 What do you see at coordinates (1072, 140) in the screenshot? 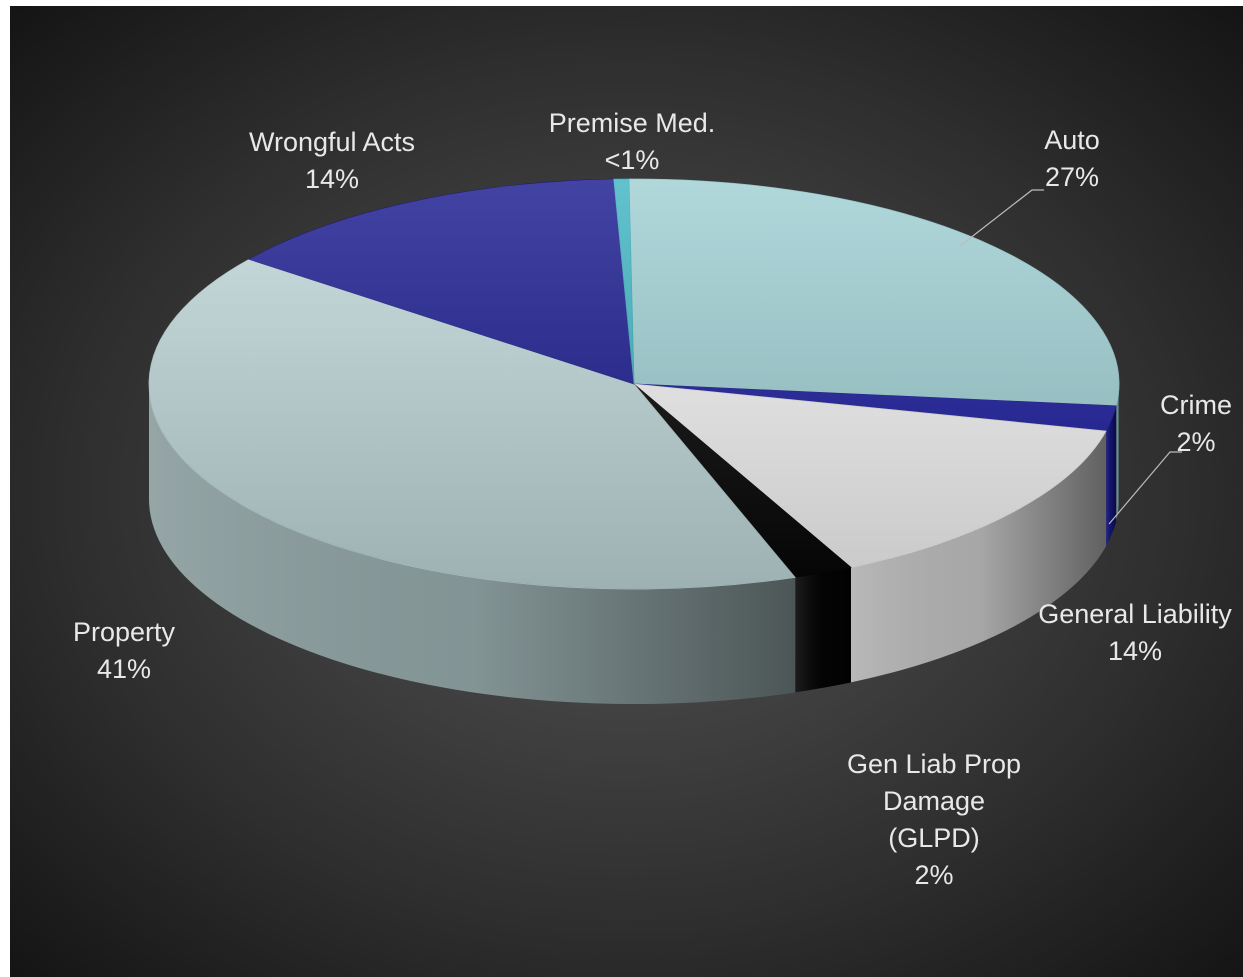
I see `slice-label-line: Auto` at bounding box center [1072, 140].